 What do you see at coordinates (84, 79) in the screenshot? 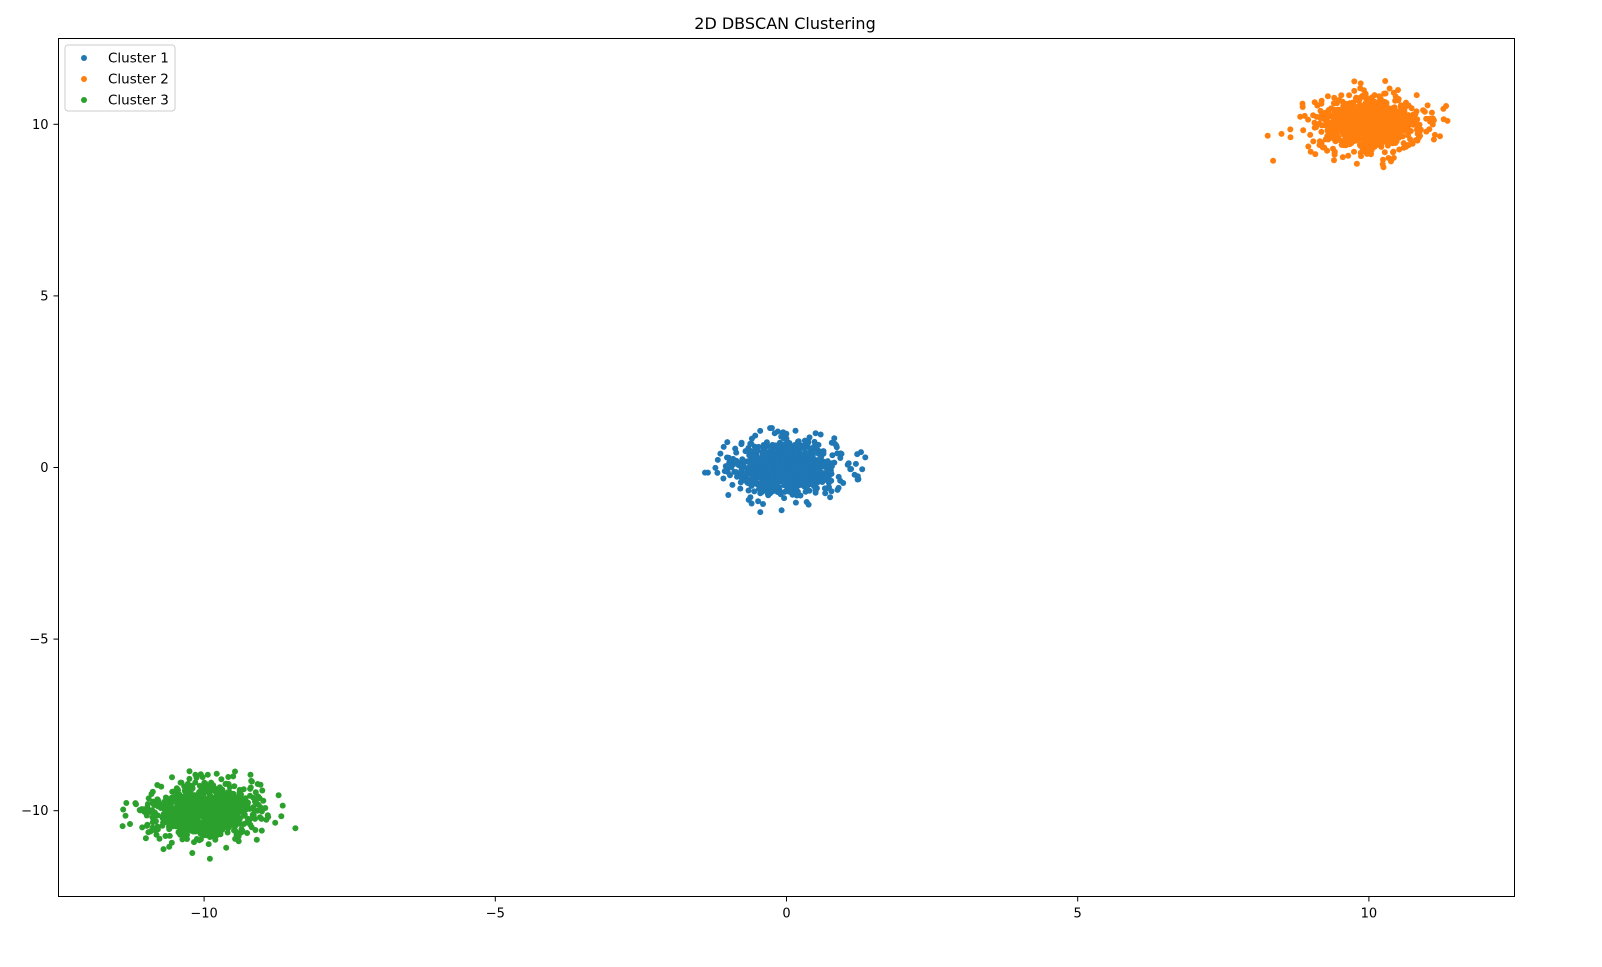
I see `cluster-2-legend-marker` at bounding box center [84, 79].